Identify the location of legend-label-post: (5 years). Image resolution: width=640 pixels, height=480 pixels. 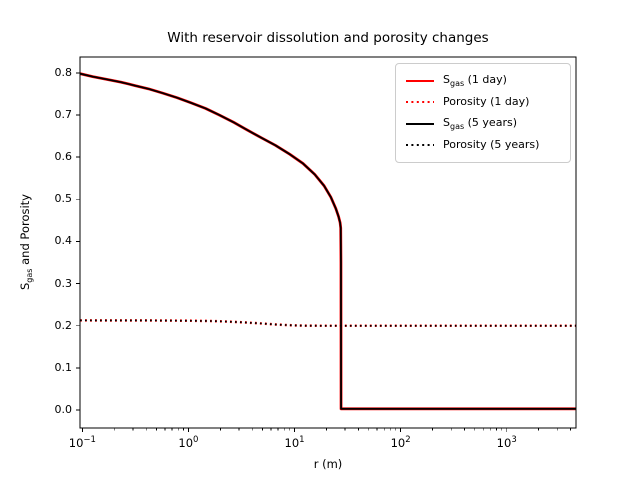
(490, 123).